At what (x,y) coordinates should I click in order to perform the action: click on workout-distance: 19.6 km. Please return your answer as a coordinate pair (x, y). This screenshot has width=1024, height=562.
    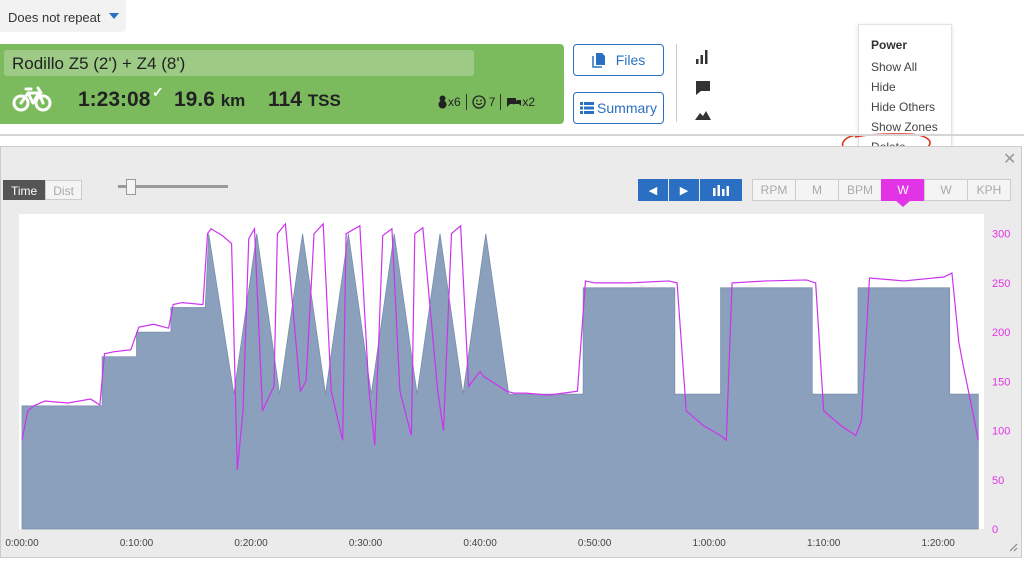
    Looking at the image, I should click on (209, 100).